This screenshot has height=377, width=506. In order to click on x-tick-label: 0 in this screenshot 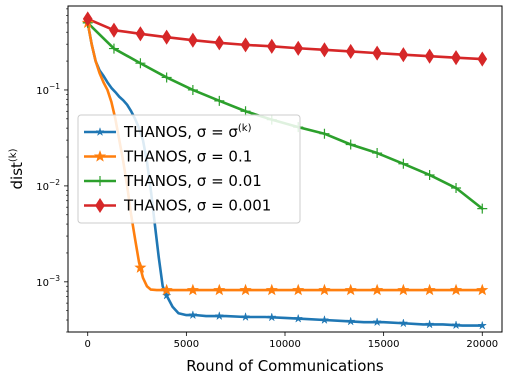, I will do `click(88, 344)`.